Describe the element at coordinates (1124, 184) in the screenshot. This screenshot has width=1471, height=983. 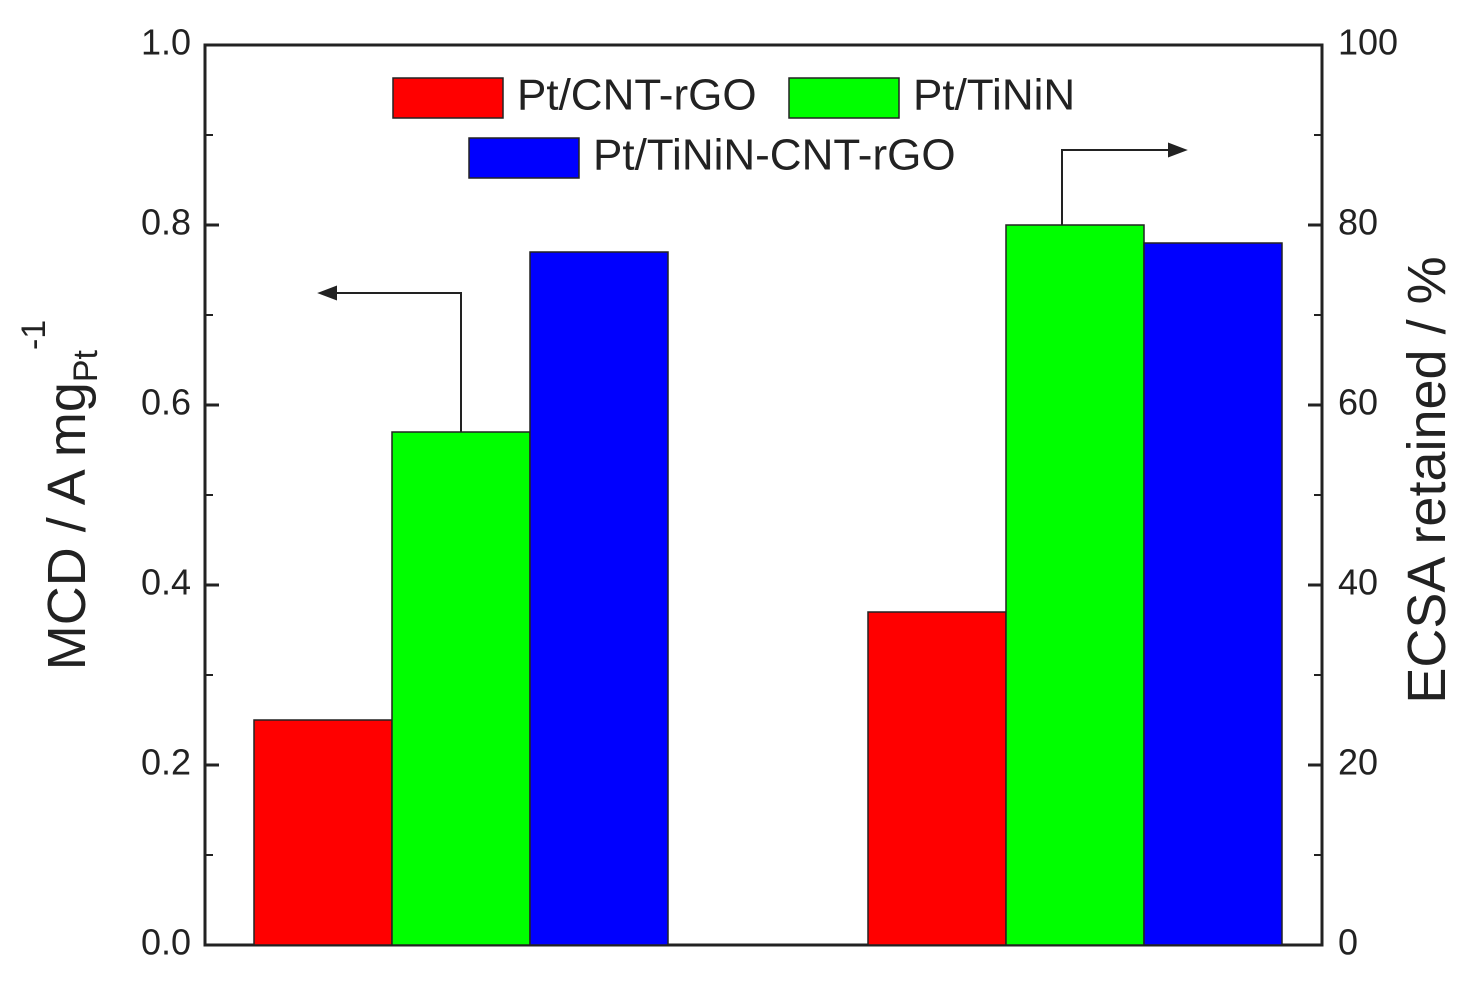
I see `arrow-right` at that location.